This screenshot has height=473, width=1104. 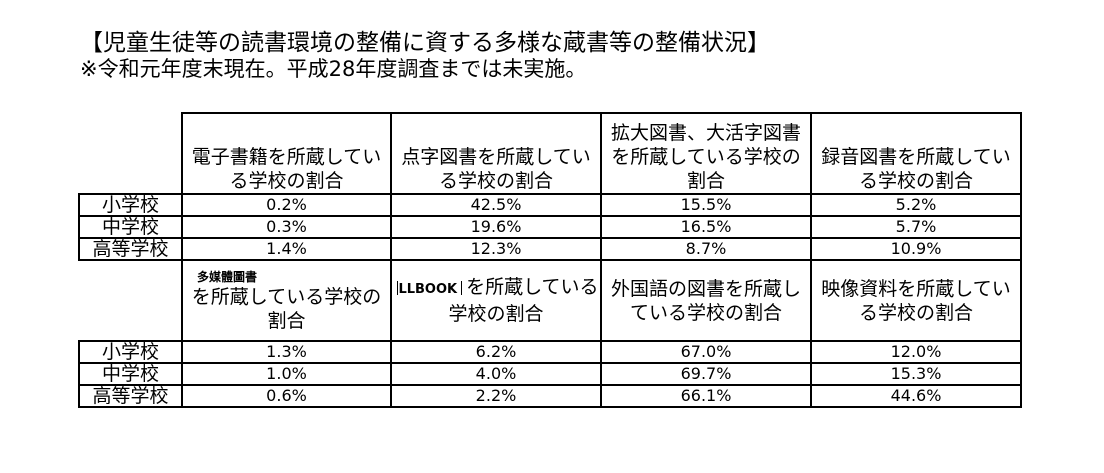 I want to click on table-cell: 69.7%, so click(x=706, y=374).